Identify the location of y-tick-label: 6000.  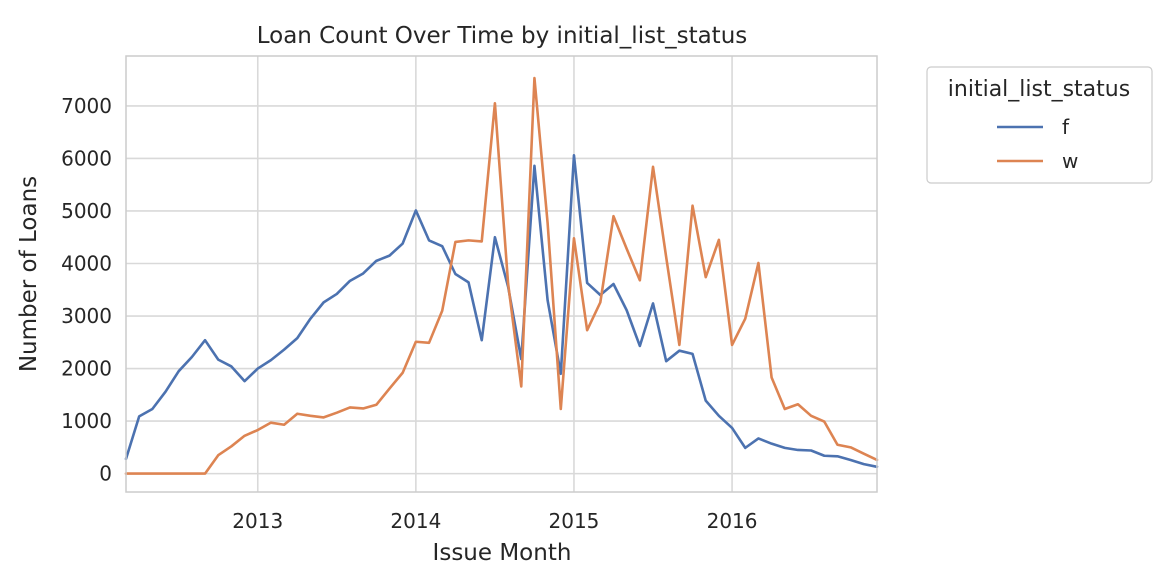
(86, 158).